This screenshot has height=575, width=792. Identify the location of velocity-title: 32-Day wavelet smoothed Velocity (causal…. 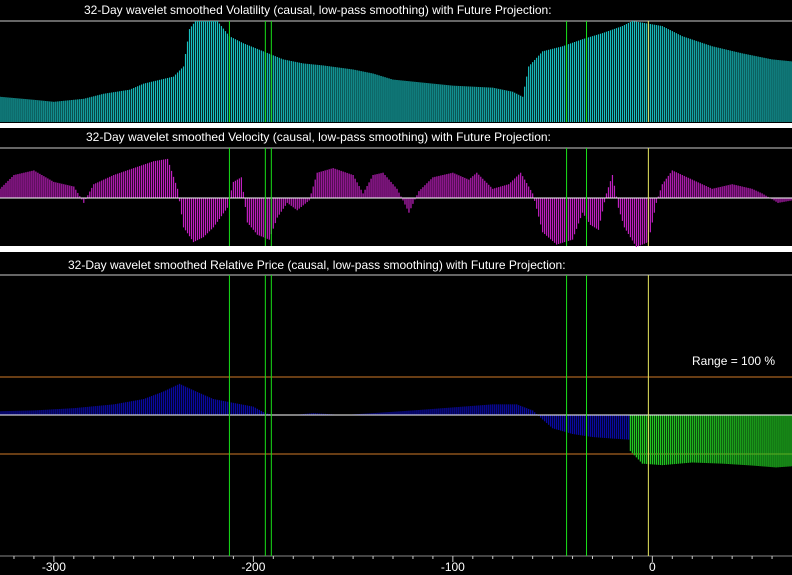
(318, 137).